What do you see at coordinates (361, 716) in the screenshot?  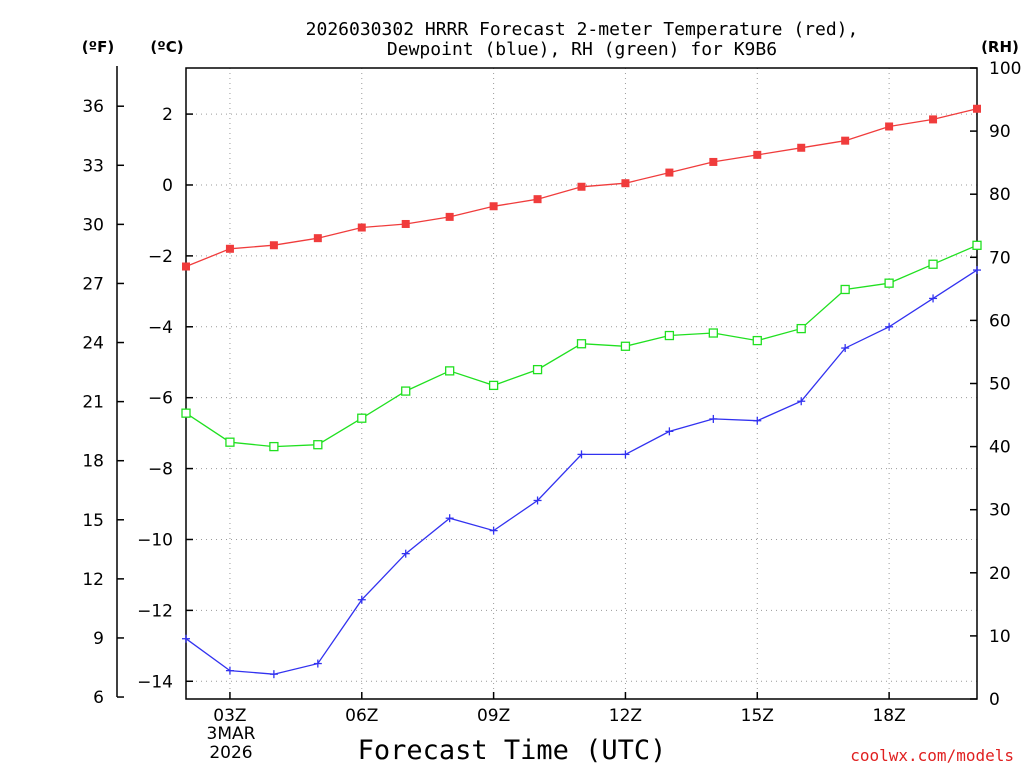 I see `x-tick-label: 06Z` at bounding box center [361, 716].